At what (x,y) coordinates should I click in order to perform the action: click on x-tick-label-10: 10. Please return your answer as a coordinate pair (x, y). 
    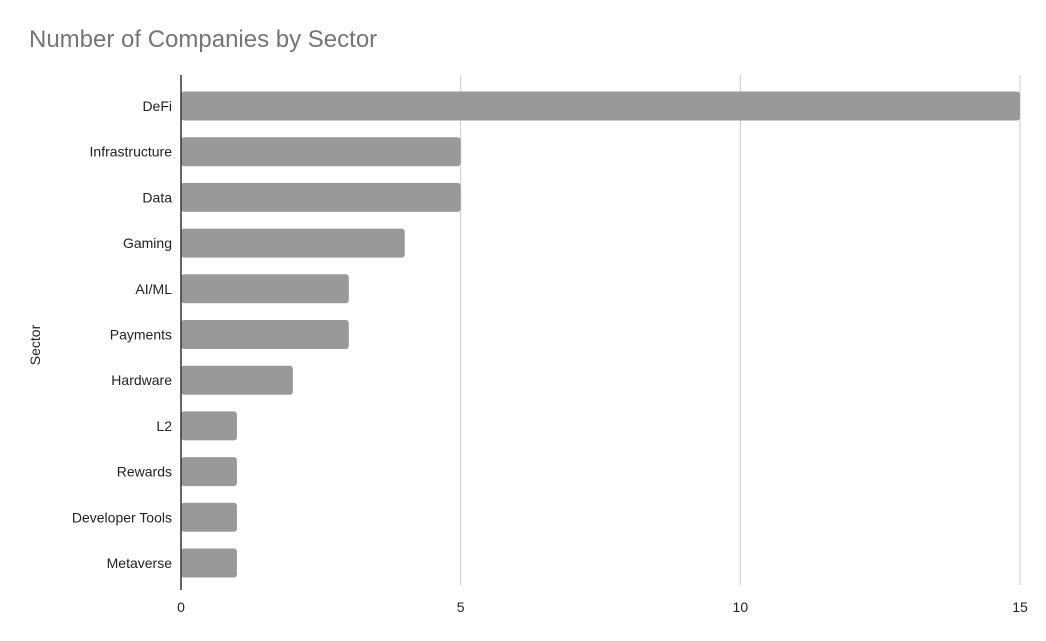
    Looking at the image, I should click on (741, 607).